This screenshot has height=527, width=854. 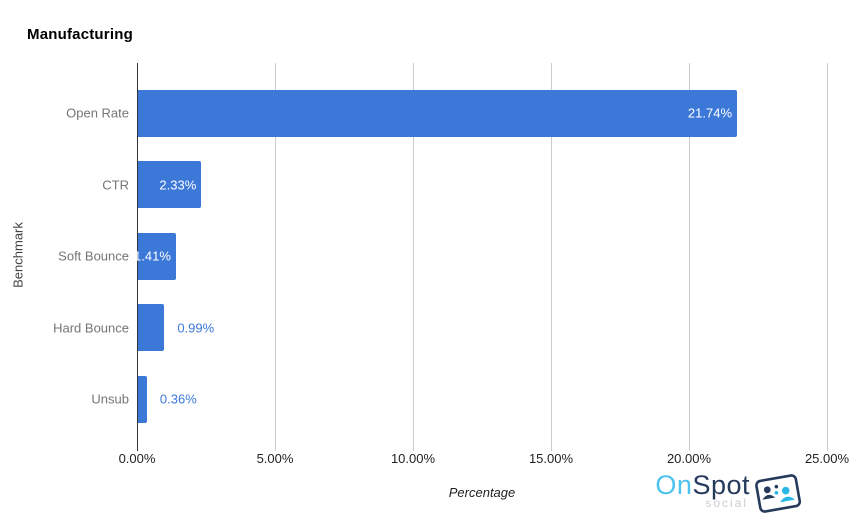 I want to click on logo-wordmark: OnSpot social, so click(x=702, y=490).